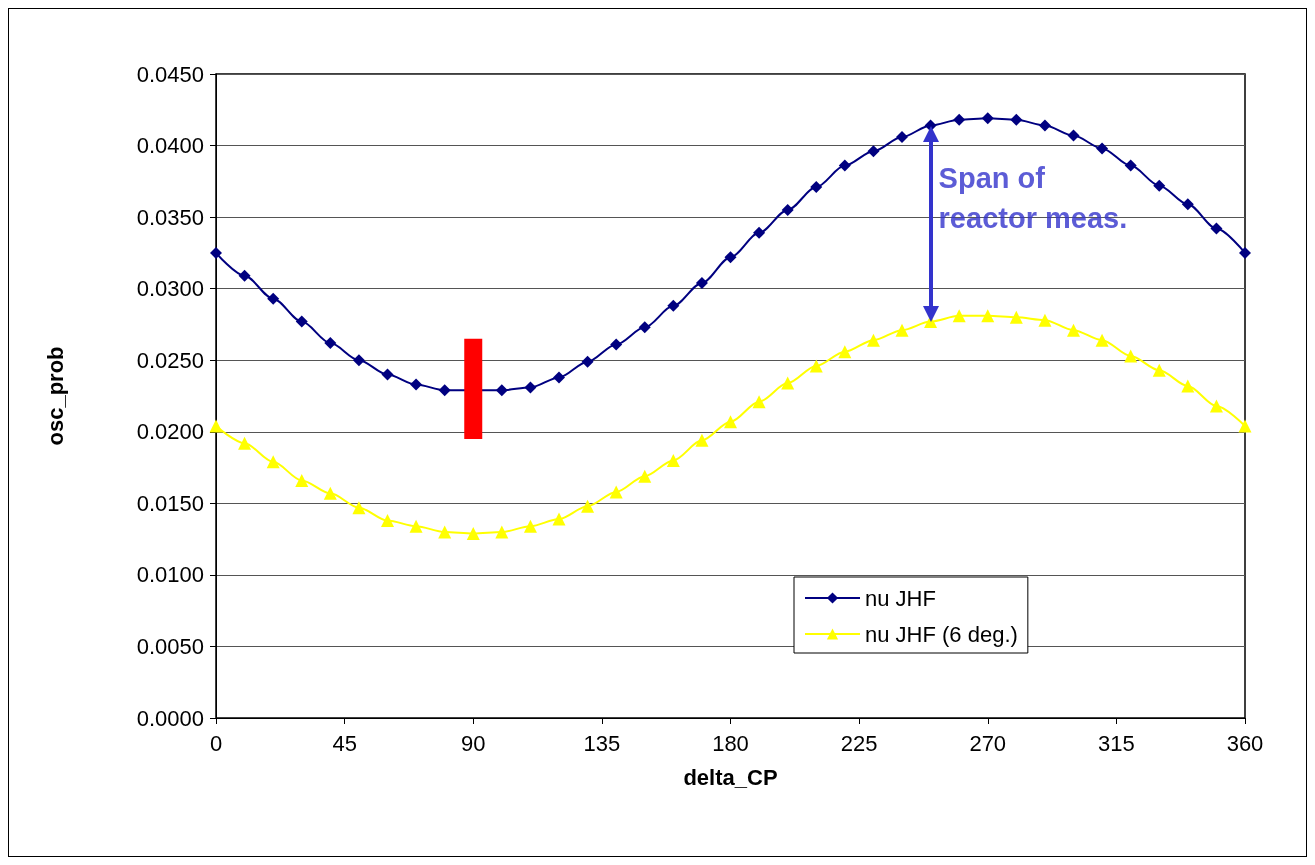 This screenshot has width=1315, height=865. I want to click on y-tick-label: 0.0150, so click(170, 503).